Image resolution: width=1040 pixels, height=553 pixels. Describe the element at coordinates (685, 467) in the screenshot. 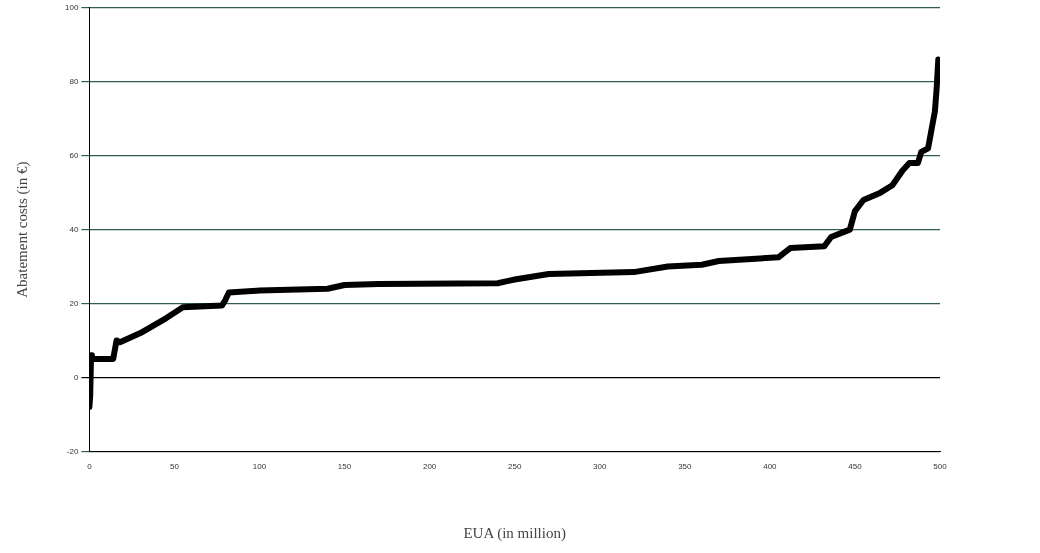

I see `x-tick-label: 350` at that location.